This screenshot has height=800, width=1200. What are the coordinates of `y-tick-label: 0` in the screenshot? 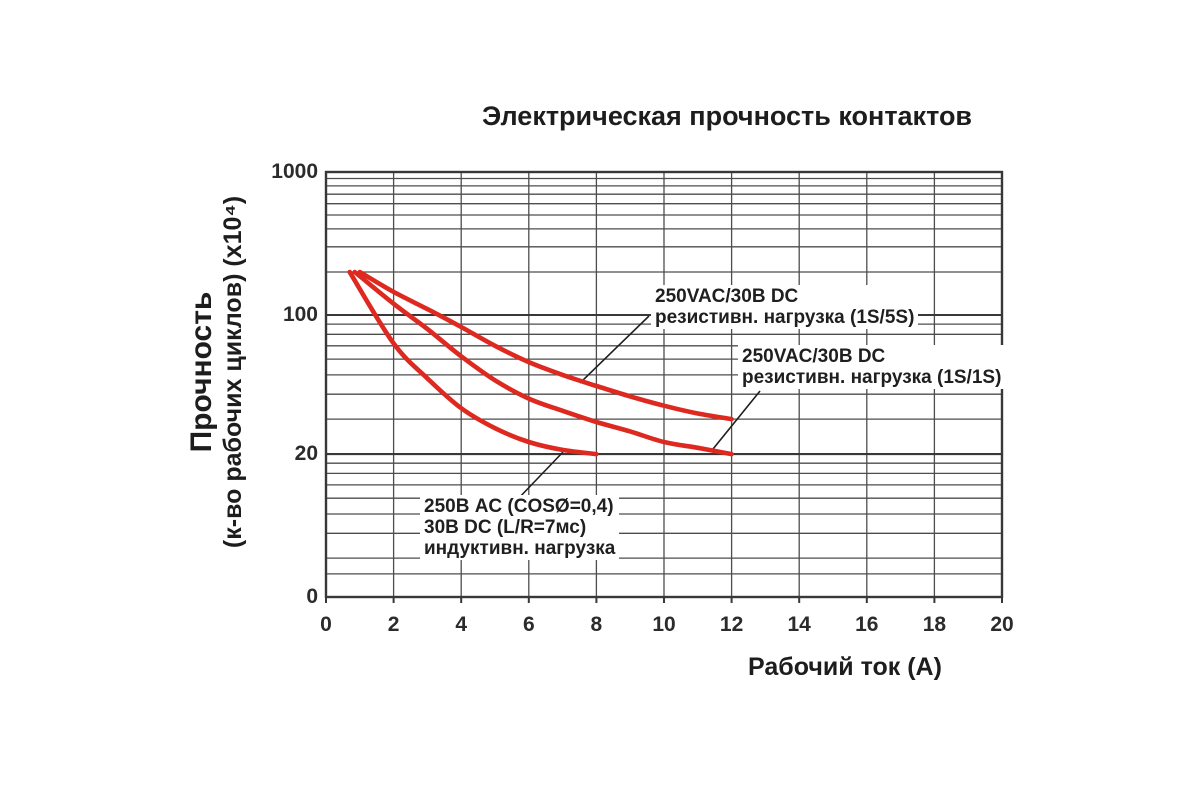 It's located at (312, 596).